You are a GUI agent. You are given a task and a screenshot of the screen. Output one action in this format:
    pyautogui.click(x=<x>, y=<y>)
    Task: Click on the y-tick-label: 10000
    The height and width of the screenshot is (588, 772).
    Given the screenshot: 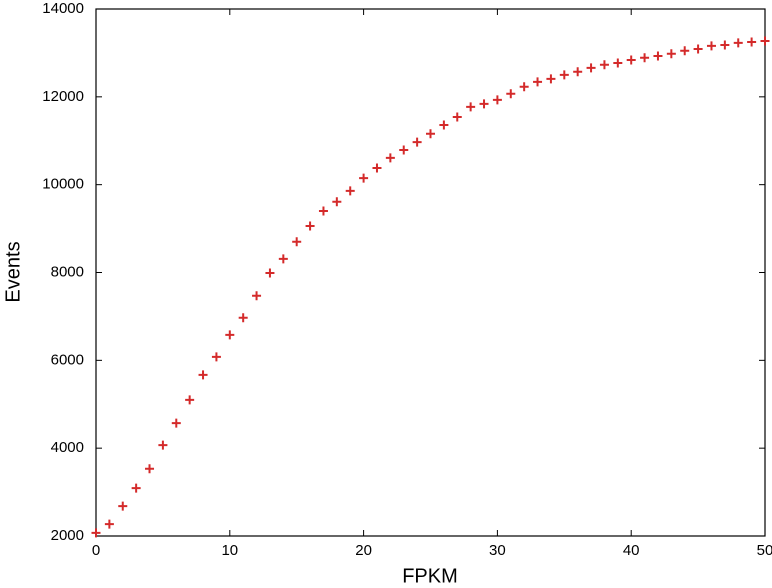 What is the action you would take?
    pyautogui.click(x=63, y=184)
    